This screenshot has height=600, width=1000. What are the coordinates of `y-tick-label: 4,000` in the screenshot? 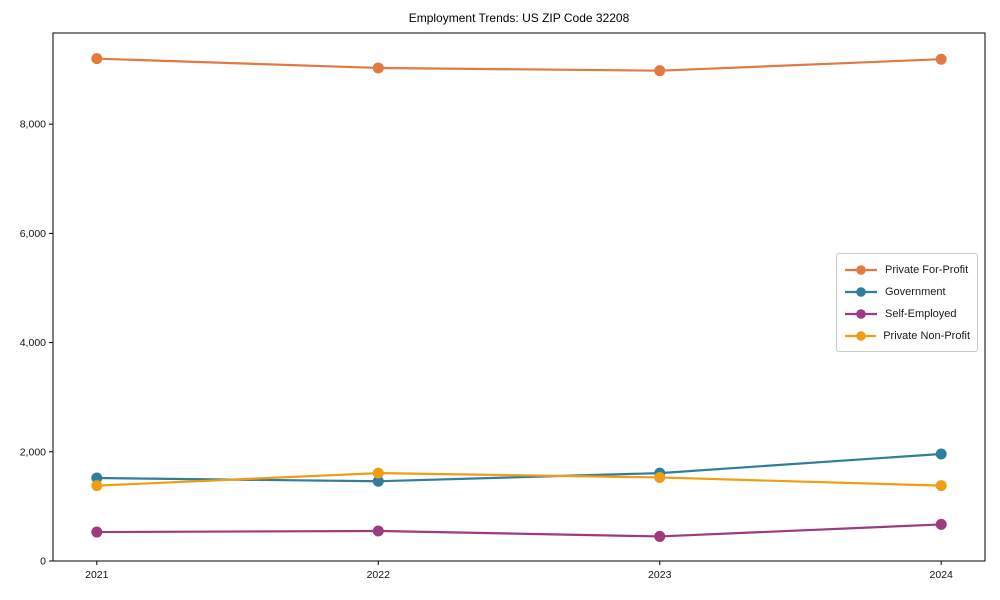 It's located at (33, 343).